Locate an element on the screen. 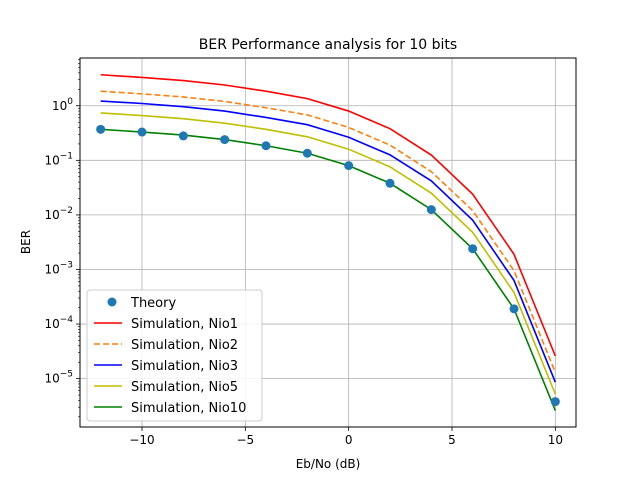 The height and width of the screenshot is (480, 640). x-axis-label: Eb/No (dB) is located at coordinates (328, 464).